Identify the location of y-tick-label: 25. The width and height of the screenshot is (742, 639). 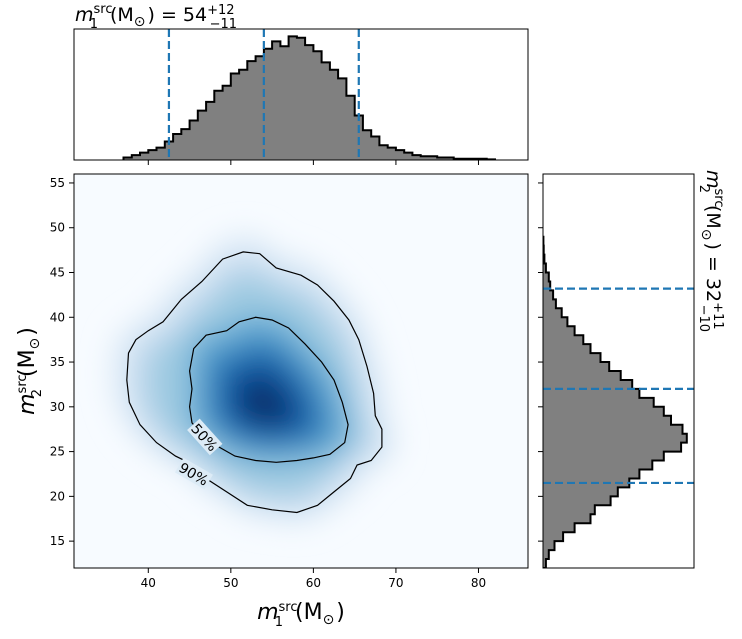
(57, 452).